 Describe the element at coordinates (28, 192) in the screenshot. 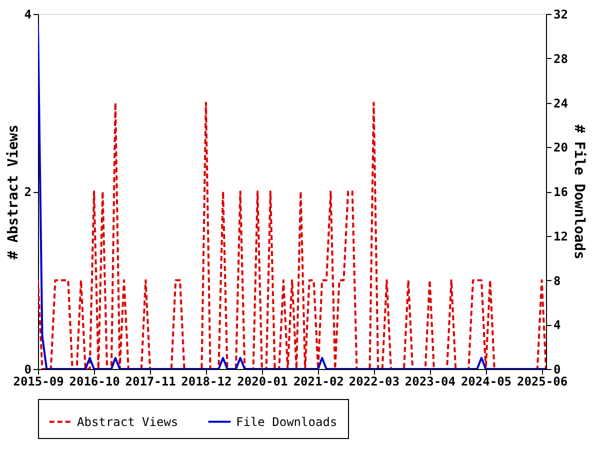

I see `y-tick-label: 2` at that location.